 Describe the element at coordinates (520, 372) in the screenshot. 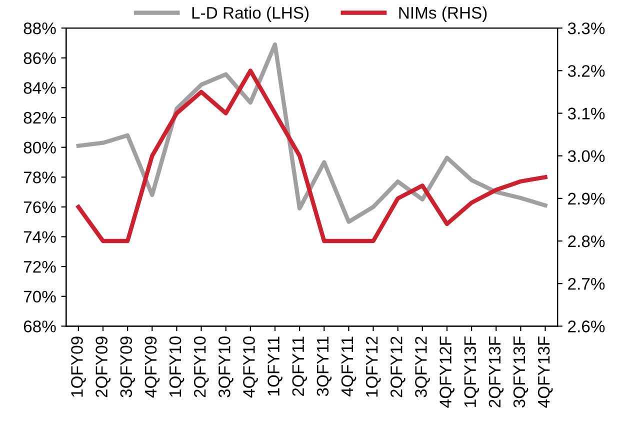

I see `x-tick-label: 3QFY13F` at that location.